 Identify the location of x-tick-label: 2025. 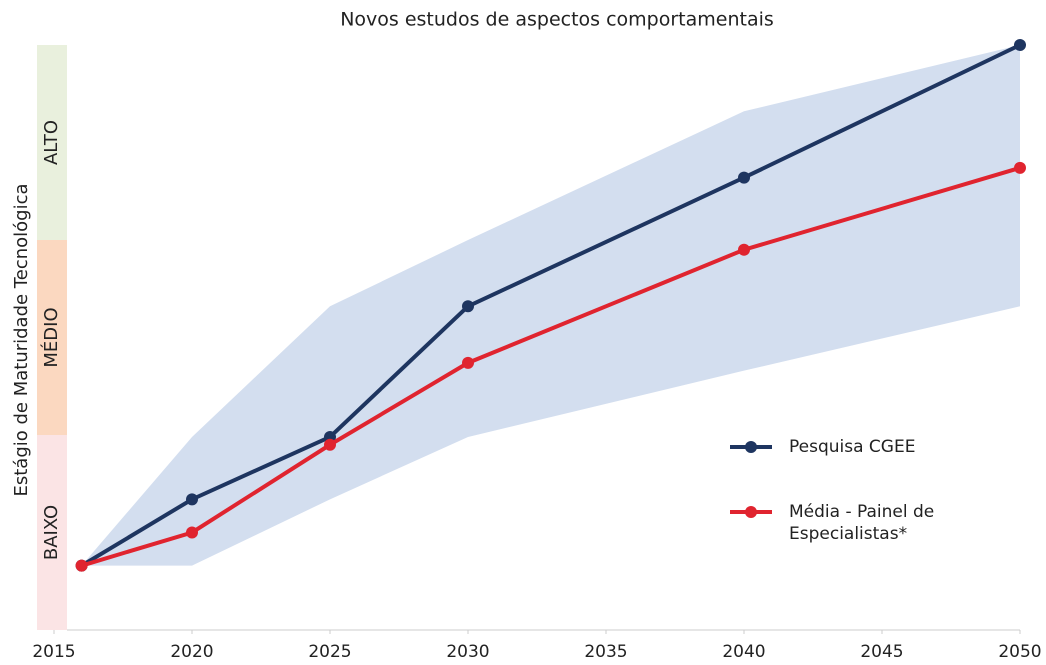
(329, 652).